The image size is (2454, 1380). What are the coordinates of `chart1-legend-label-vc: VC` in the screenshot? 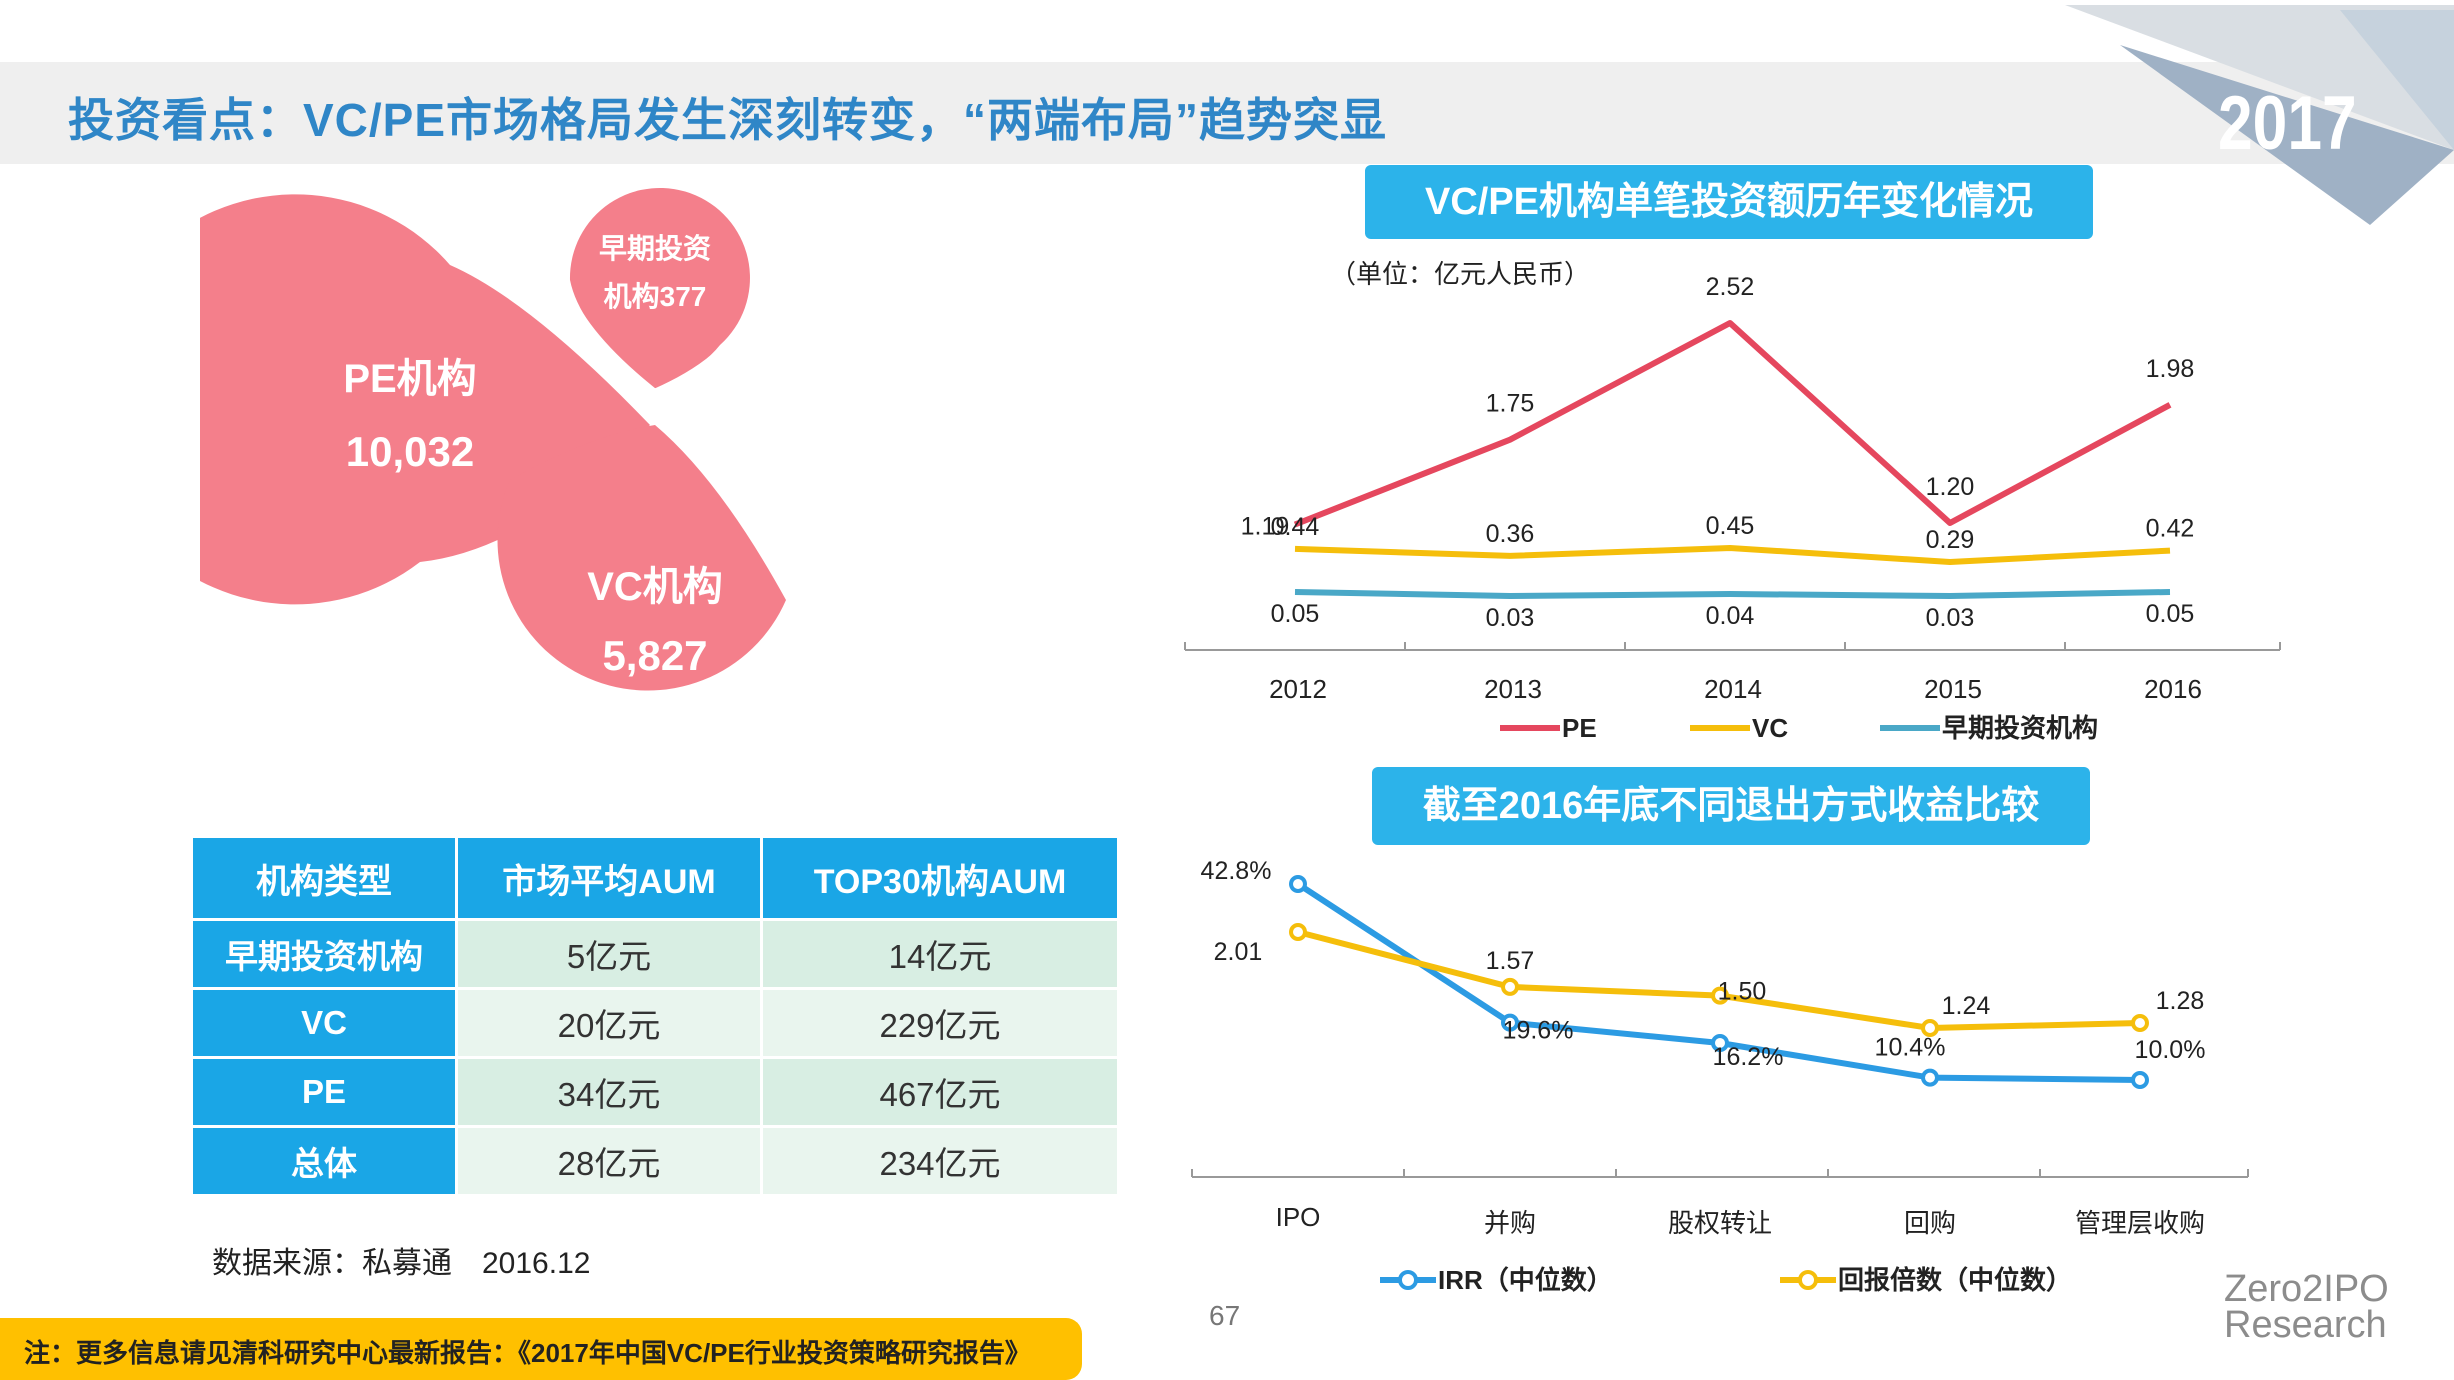 It's located at (1770, 728).